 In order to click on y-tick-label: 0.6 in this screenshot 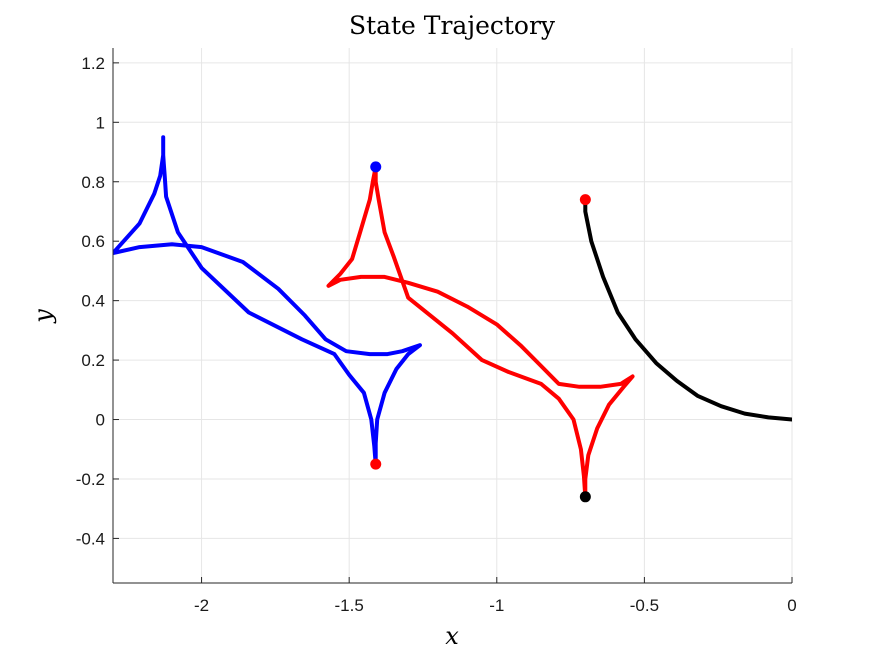, I will do `click(93, 241)`.